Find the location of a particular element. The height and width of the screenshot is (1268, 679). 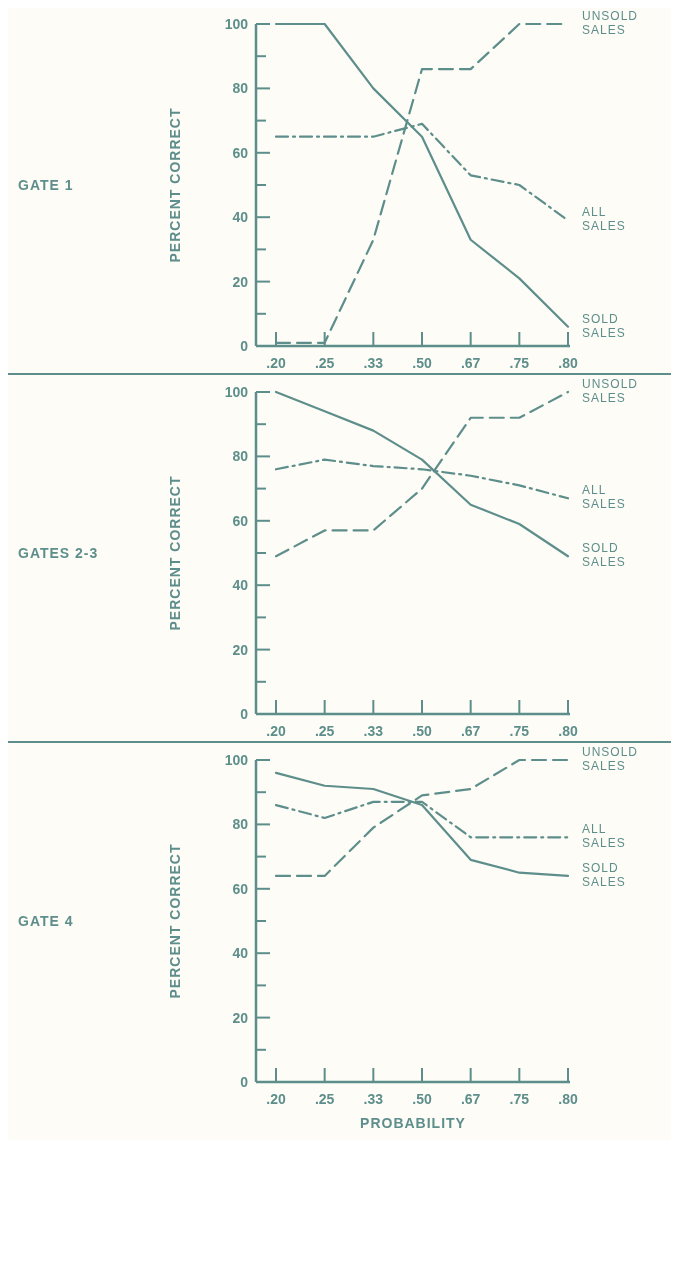

text: GATES 2-3 is located at coordinates (58, 553).